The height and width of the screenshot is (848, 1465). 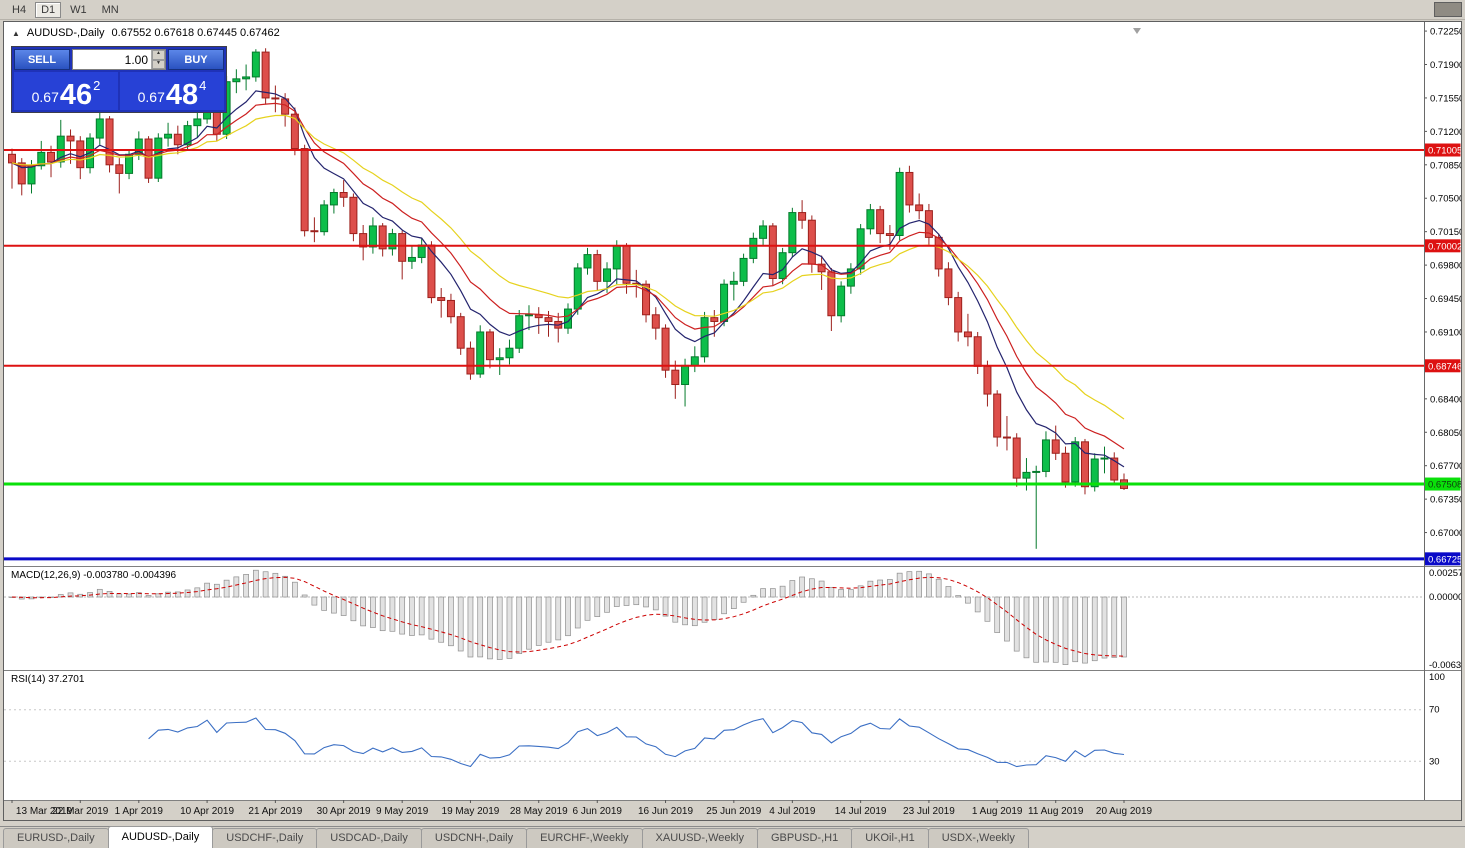 What do you see at coordinates (48, 9) in the screenshot?
I see `timeframe-button-d1: D1` at bounding box center [48, 9].